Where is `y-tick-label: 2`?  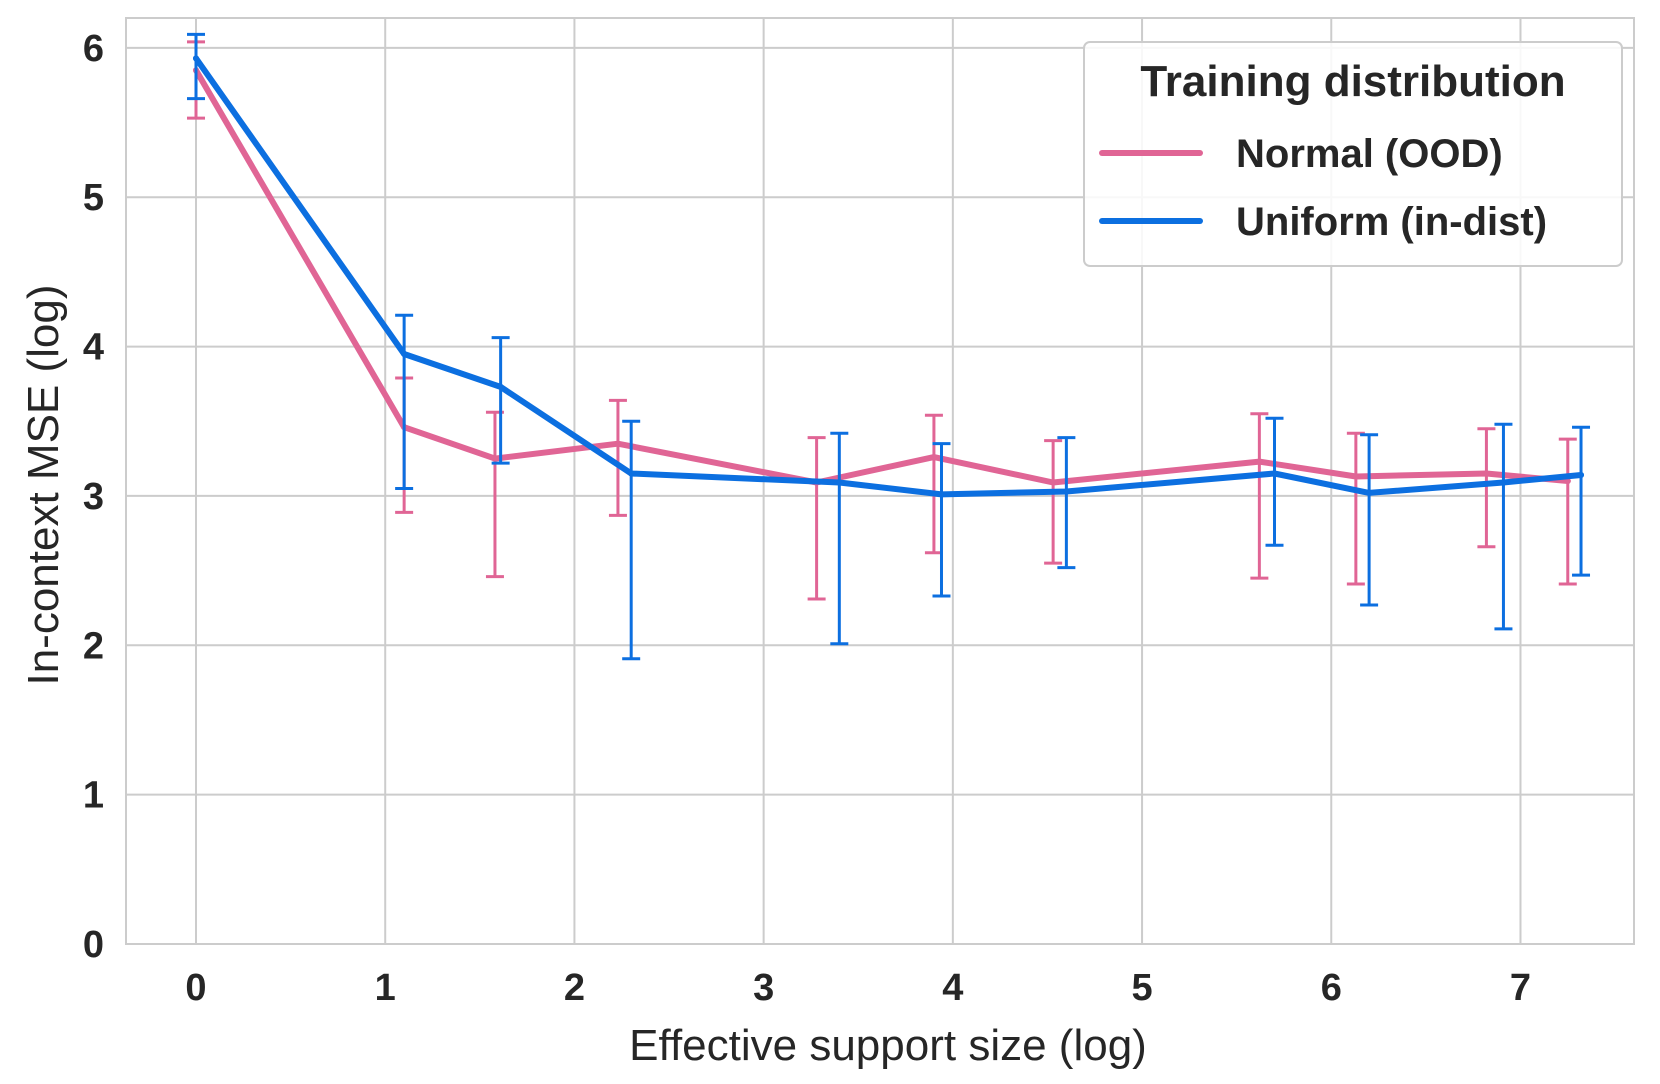 y-tick-label: 2 is located at coordinates (93, 646).